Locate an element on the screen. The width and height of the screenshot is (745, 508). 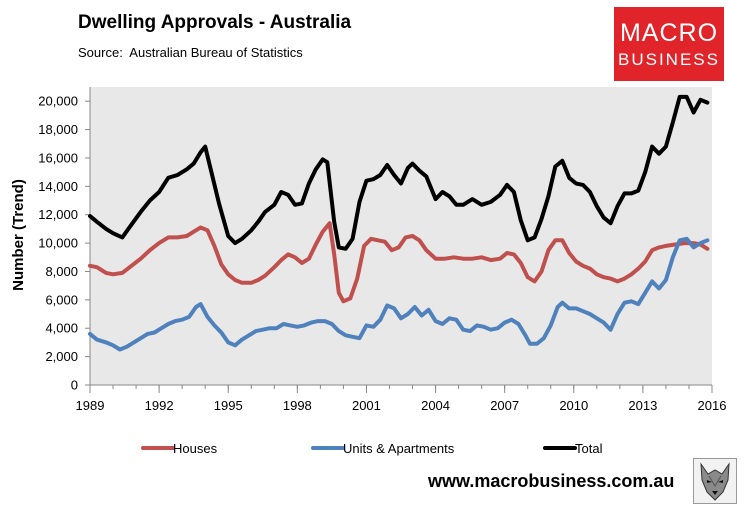
y-tick-label: 20,000 is located at coordinates (58, 101).